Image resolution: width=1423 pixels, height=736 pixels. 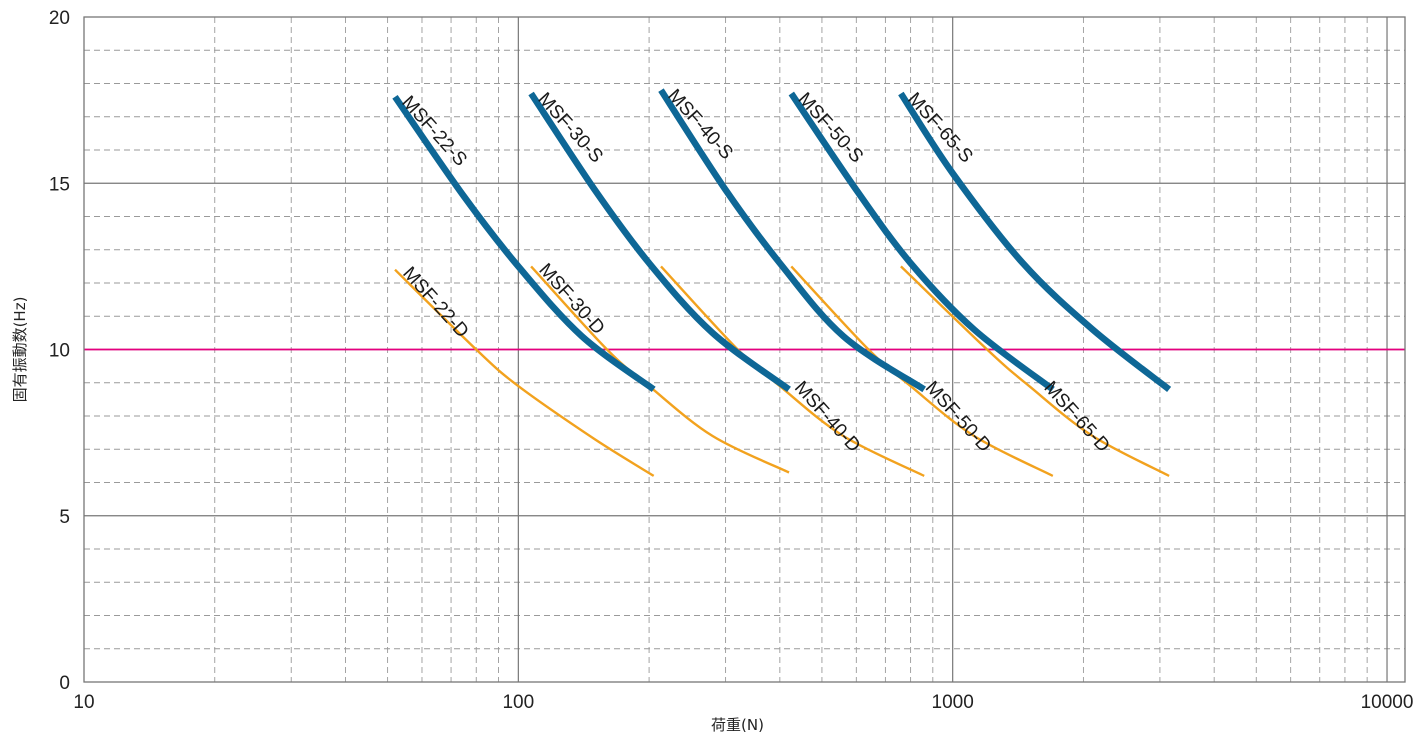 I want to click on series-line-msf-40-d, so click(x=792, y=371).